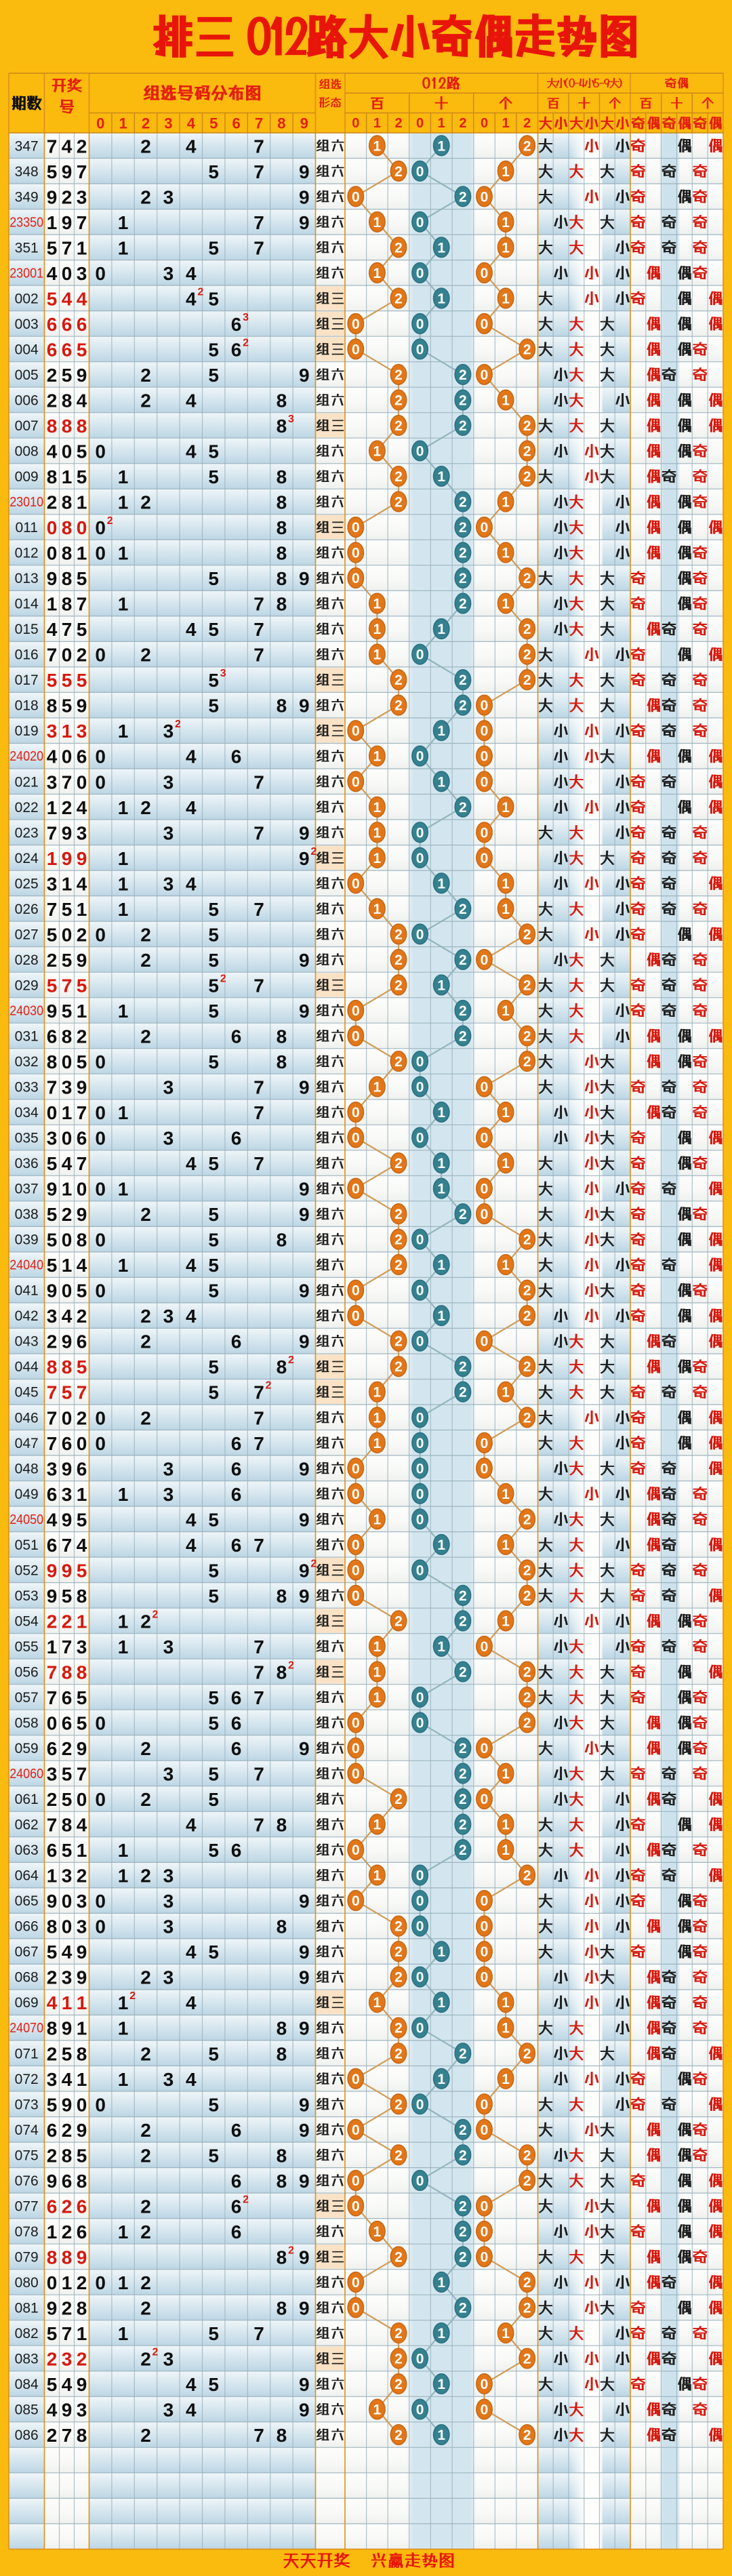 The width and height of the screenshot is (732, 2576). Describe the element at coordinates (27, 401) in the screenshot. I see `svg-text: 006` at that location.